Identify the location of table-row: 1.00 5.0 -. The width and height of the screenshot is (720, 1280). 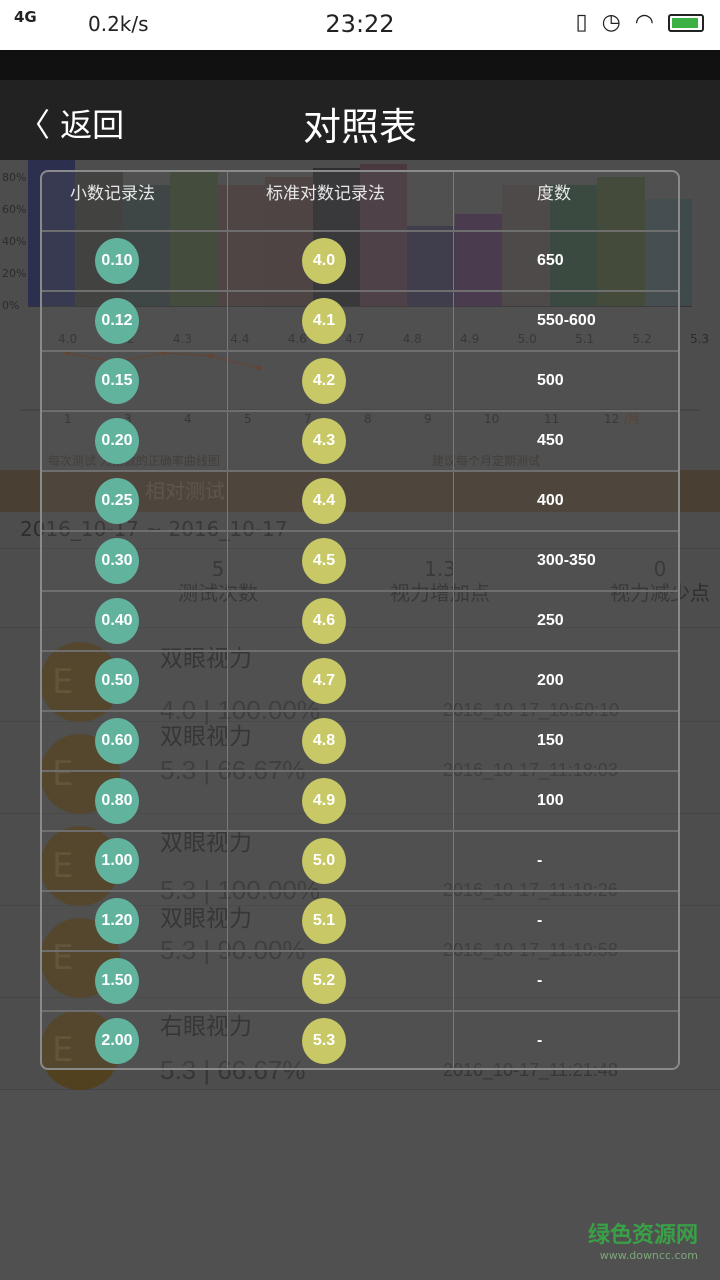
(360, 860).